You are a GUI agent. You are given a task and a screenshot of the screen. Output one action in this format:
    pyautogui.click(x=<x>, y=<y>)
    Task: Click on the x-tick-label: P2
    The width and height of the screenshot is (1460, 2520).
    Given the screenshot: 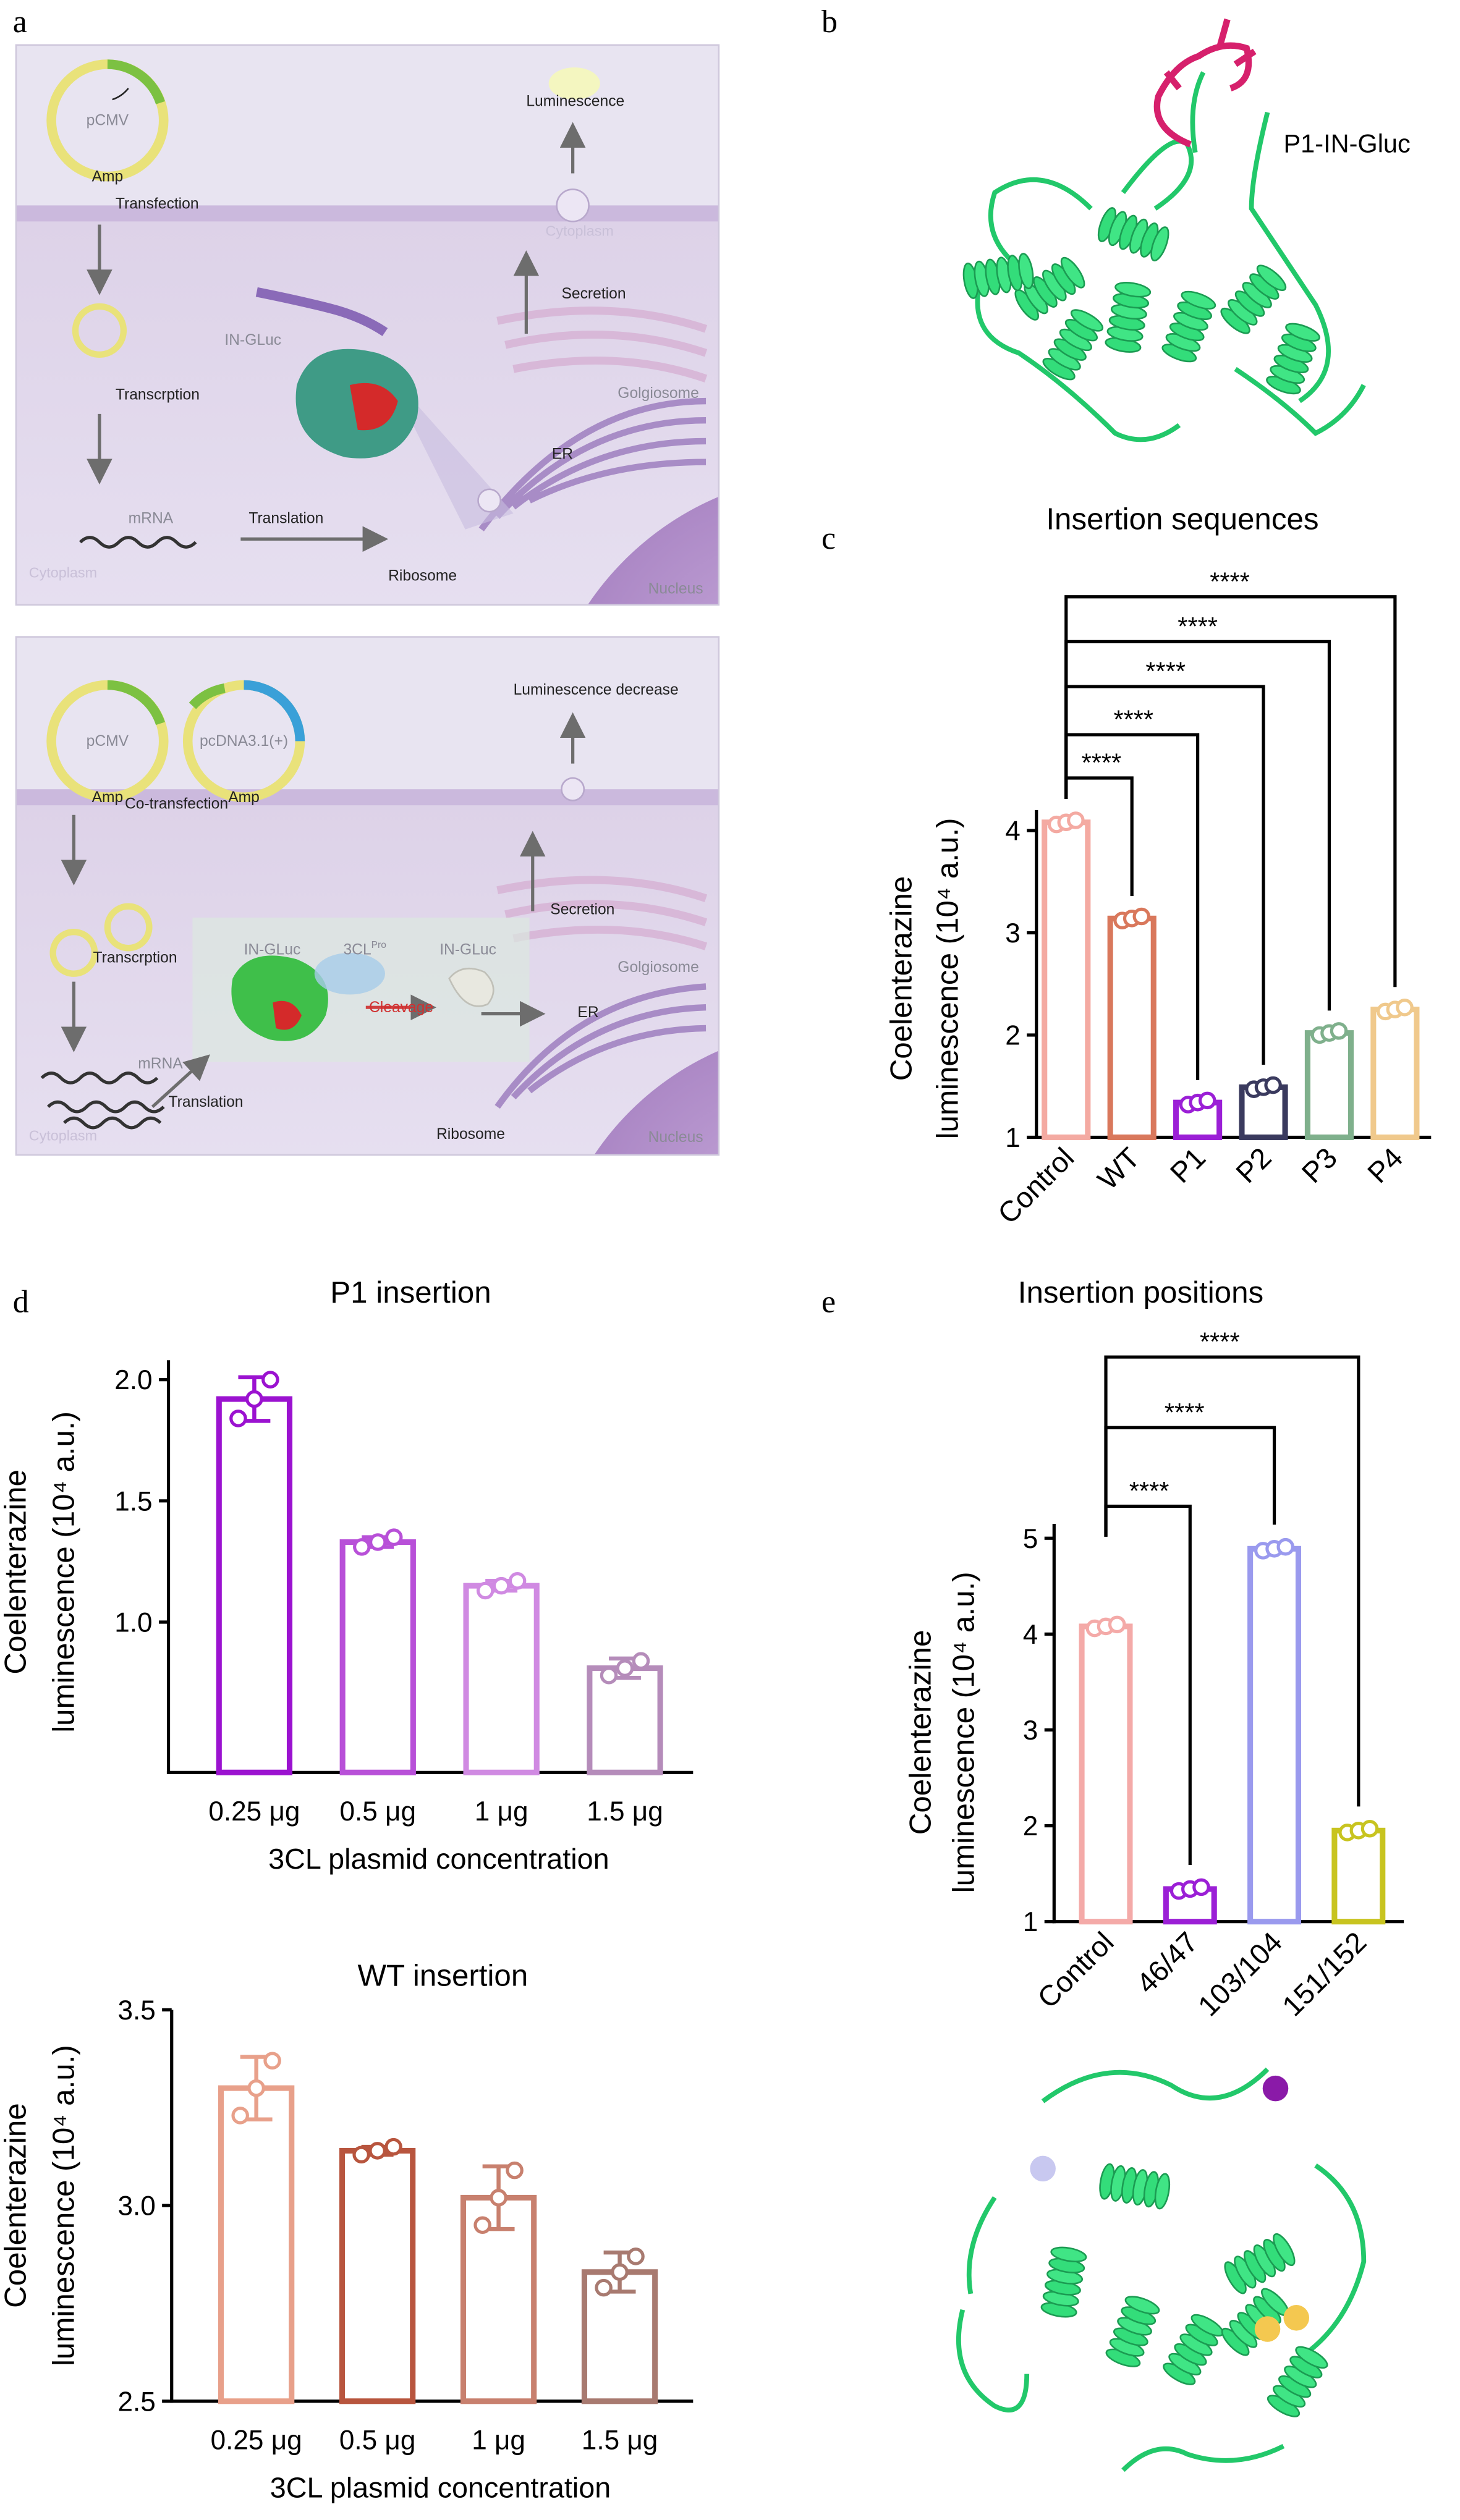 What is the action you would take?
    pyautogui.click(x=1253, y=1165)
    